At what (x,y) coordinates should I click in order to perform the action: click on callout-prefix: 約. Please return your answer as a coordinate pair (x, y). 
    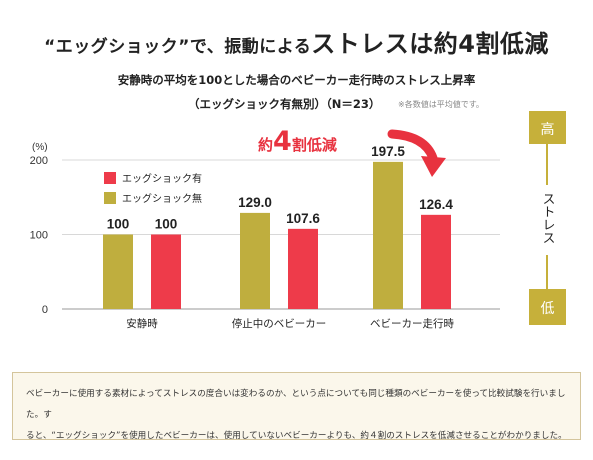
    Looking at the image, I should click on (265, 145).